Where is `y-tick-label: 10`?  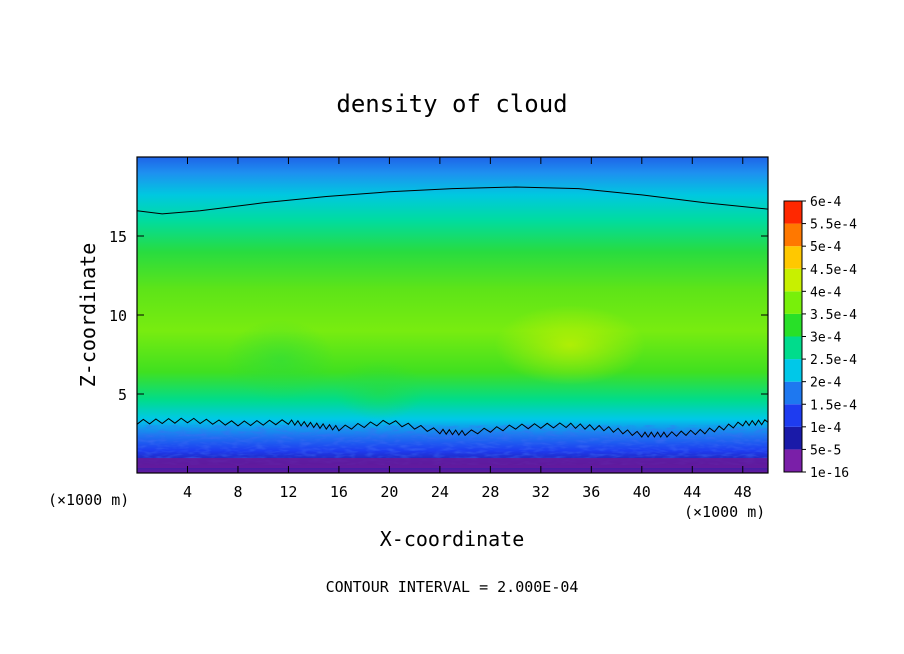
y-tick-label: 10 is located at coordinates (118, 316).